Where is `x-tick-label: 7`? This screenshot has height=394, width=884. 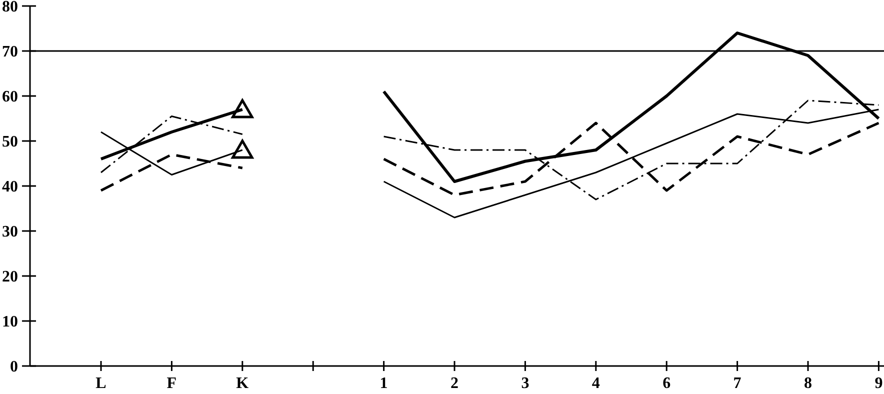 x-tick-label: 7 is located at coordinates (737, 383).